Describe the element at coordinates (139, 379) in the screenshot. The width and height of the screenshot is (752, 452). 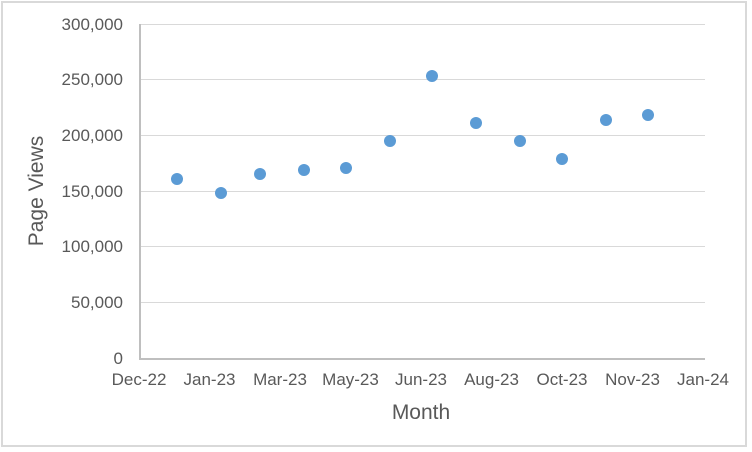
I see `x-tick-label: Dec-22` at that location.